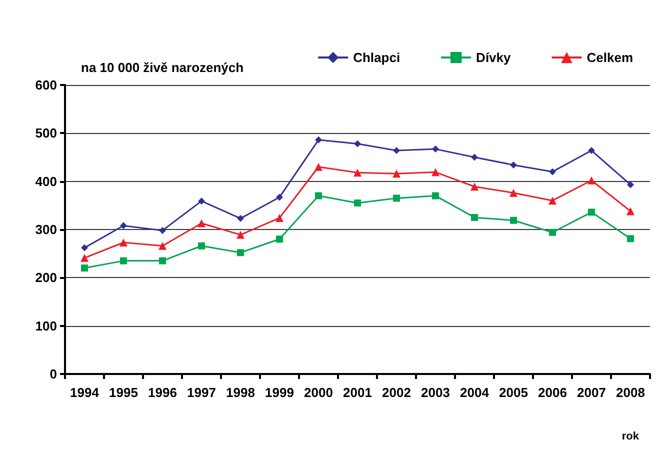  What do you see at coordinates (279, 392) in the screenshot?
I see `x-tick-label: 1999` at bounding box center [279, 392].